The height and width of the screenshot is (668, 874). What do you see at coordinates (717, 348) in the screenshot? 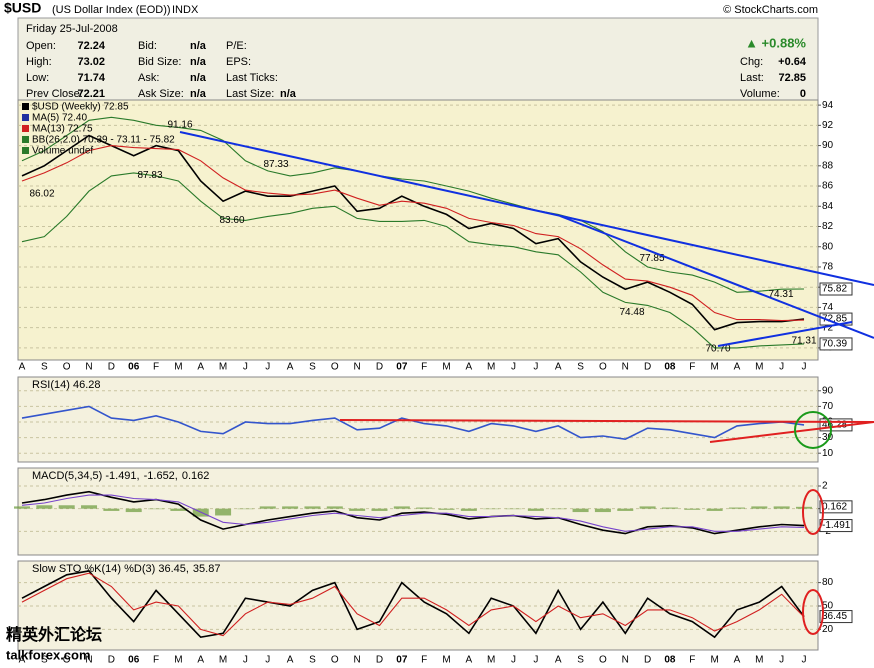
I see `price-annotation: 70.70` at bounding box center [717, 348].